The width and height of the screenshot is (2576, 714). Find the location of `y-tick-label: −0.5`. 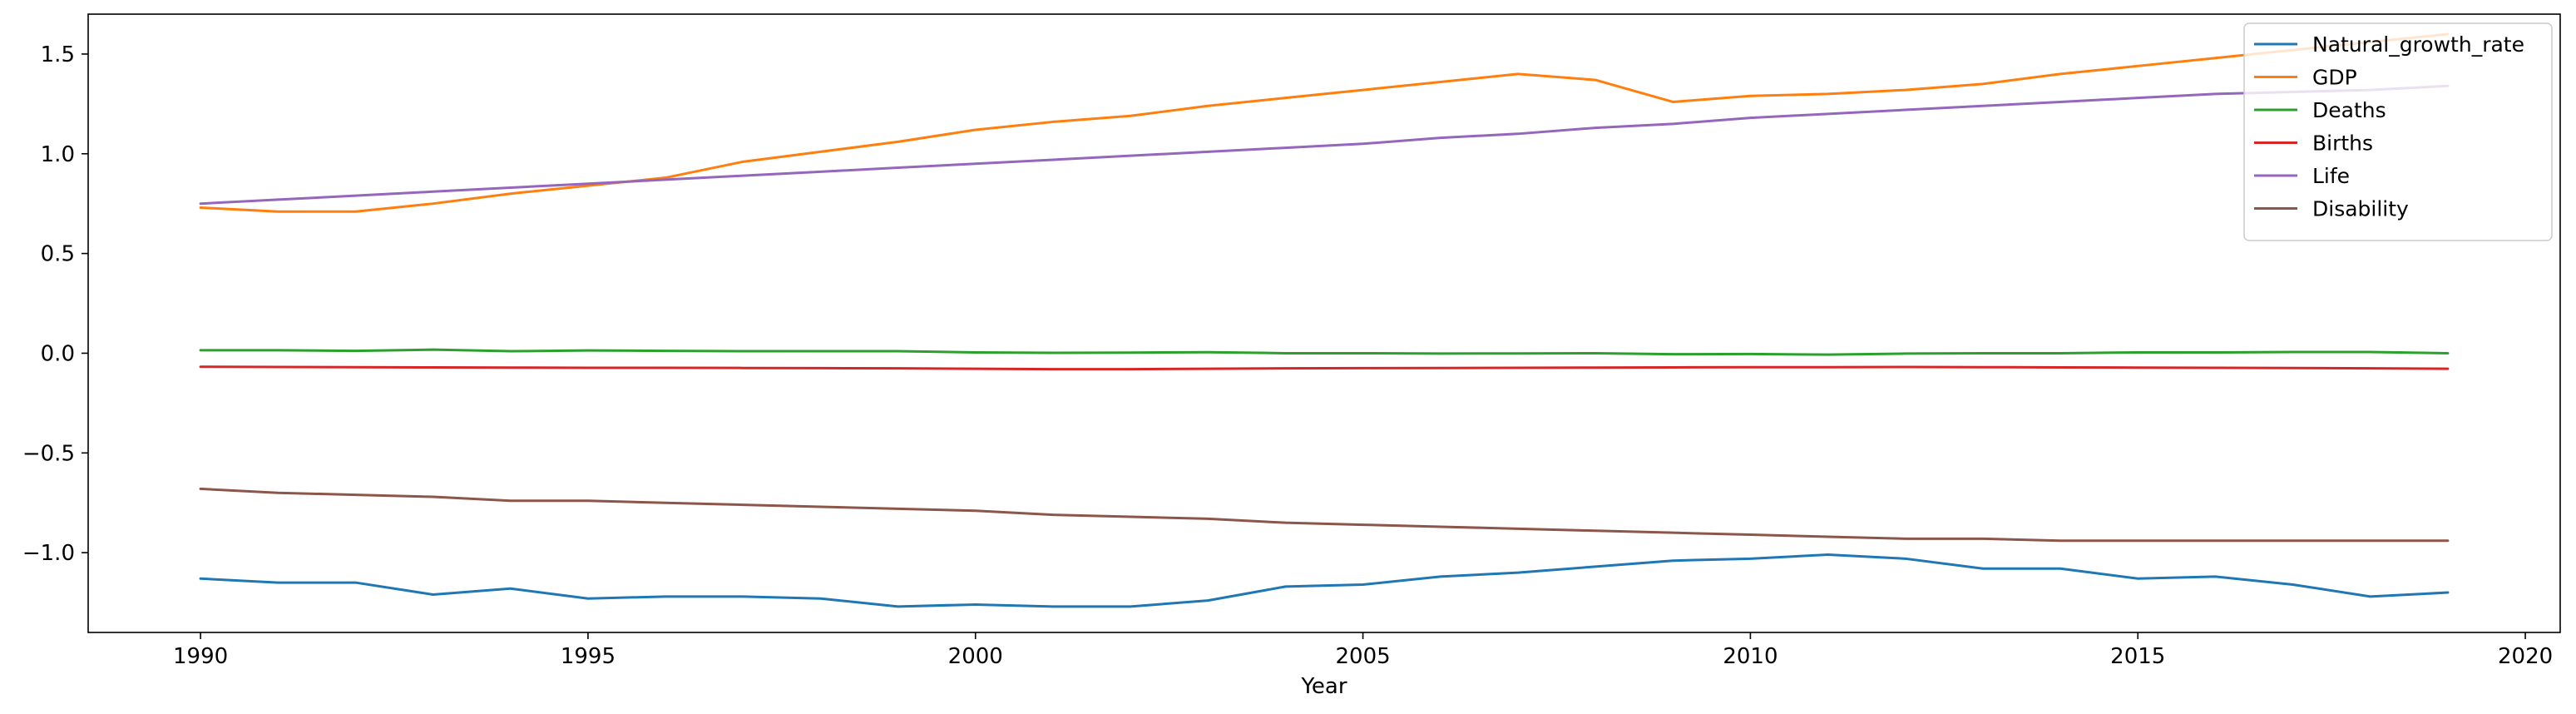

y-tick-label: −0.5 is located at coordinates (48, 453).